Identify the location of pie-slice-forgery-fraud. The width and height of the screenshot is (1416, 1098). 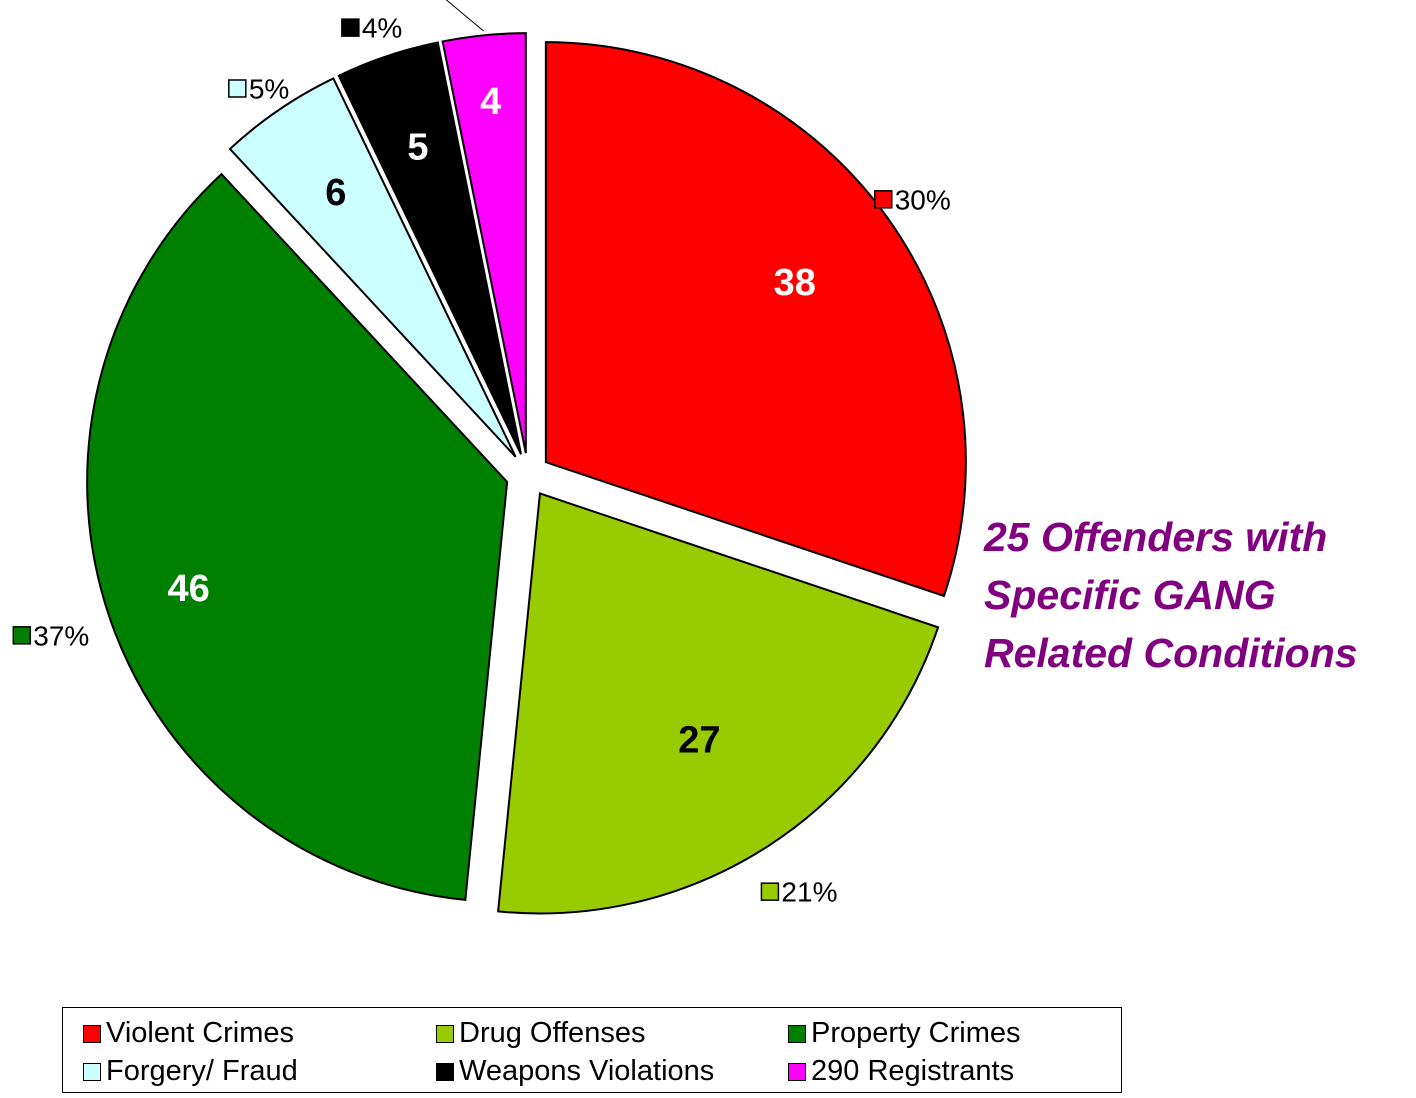
(372, 267).